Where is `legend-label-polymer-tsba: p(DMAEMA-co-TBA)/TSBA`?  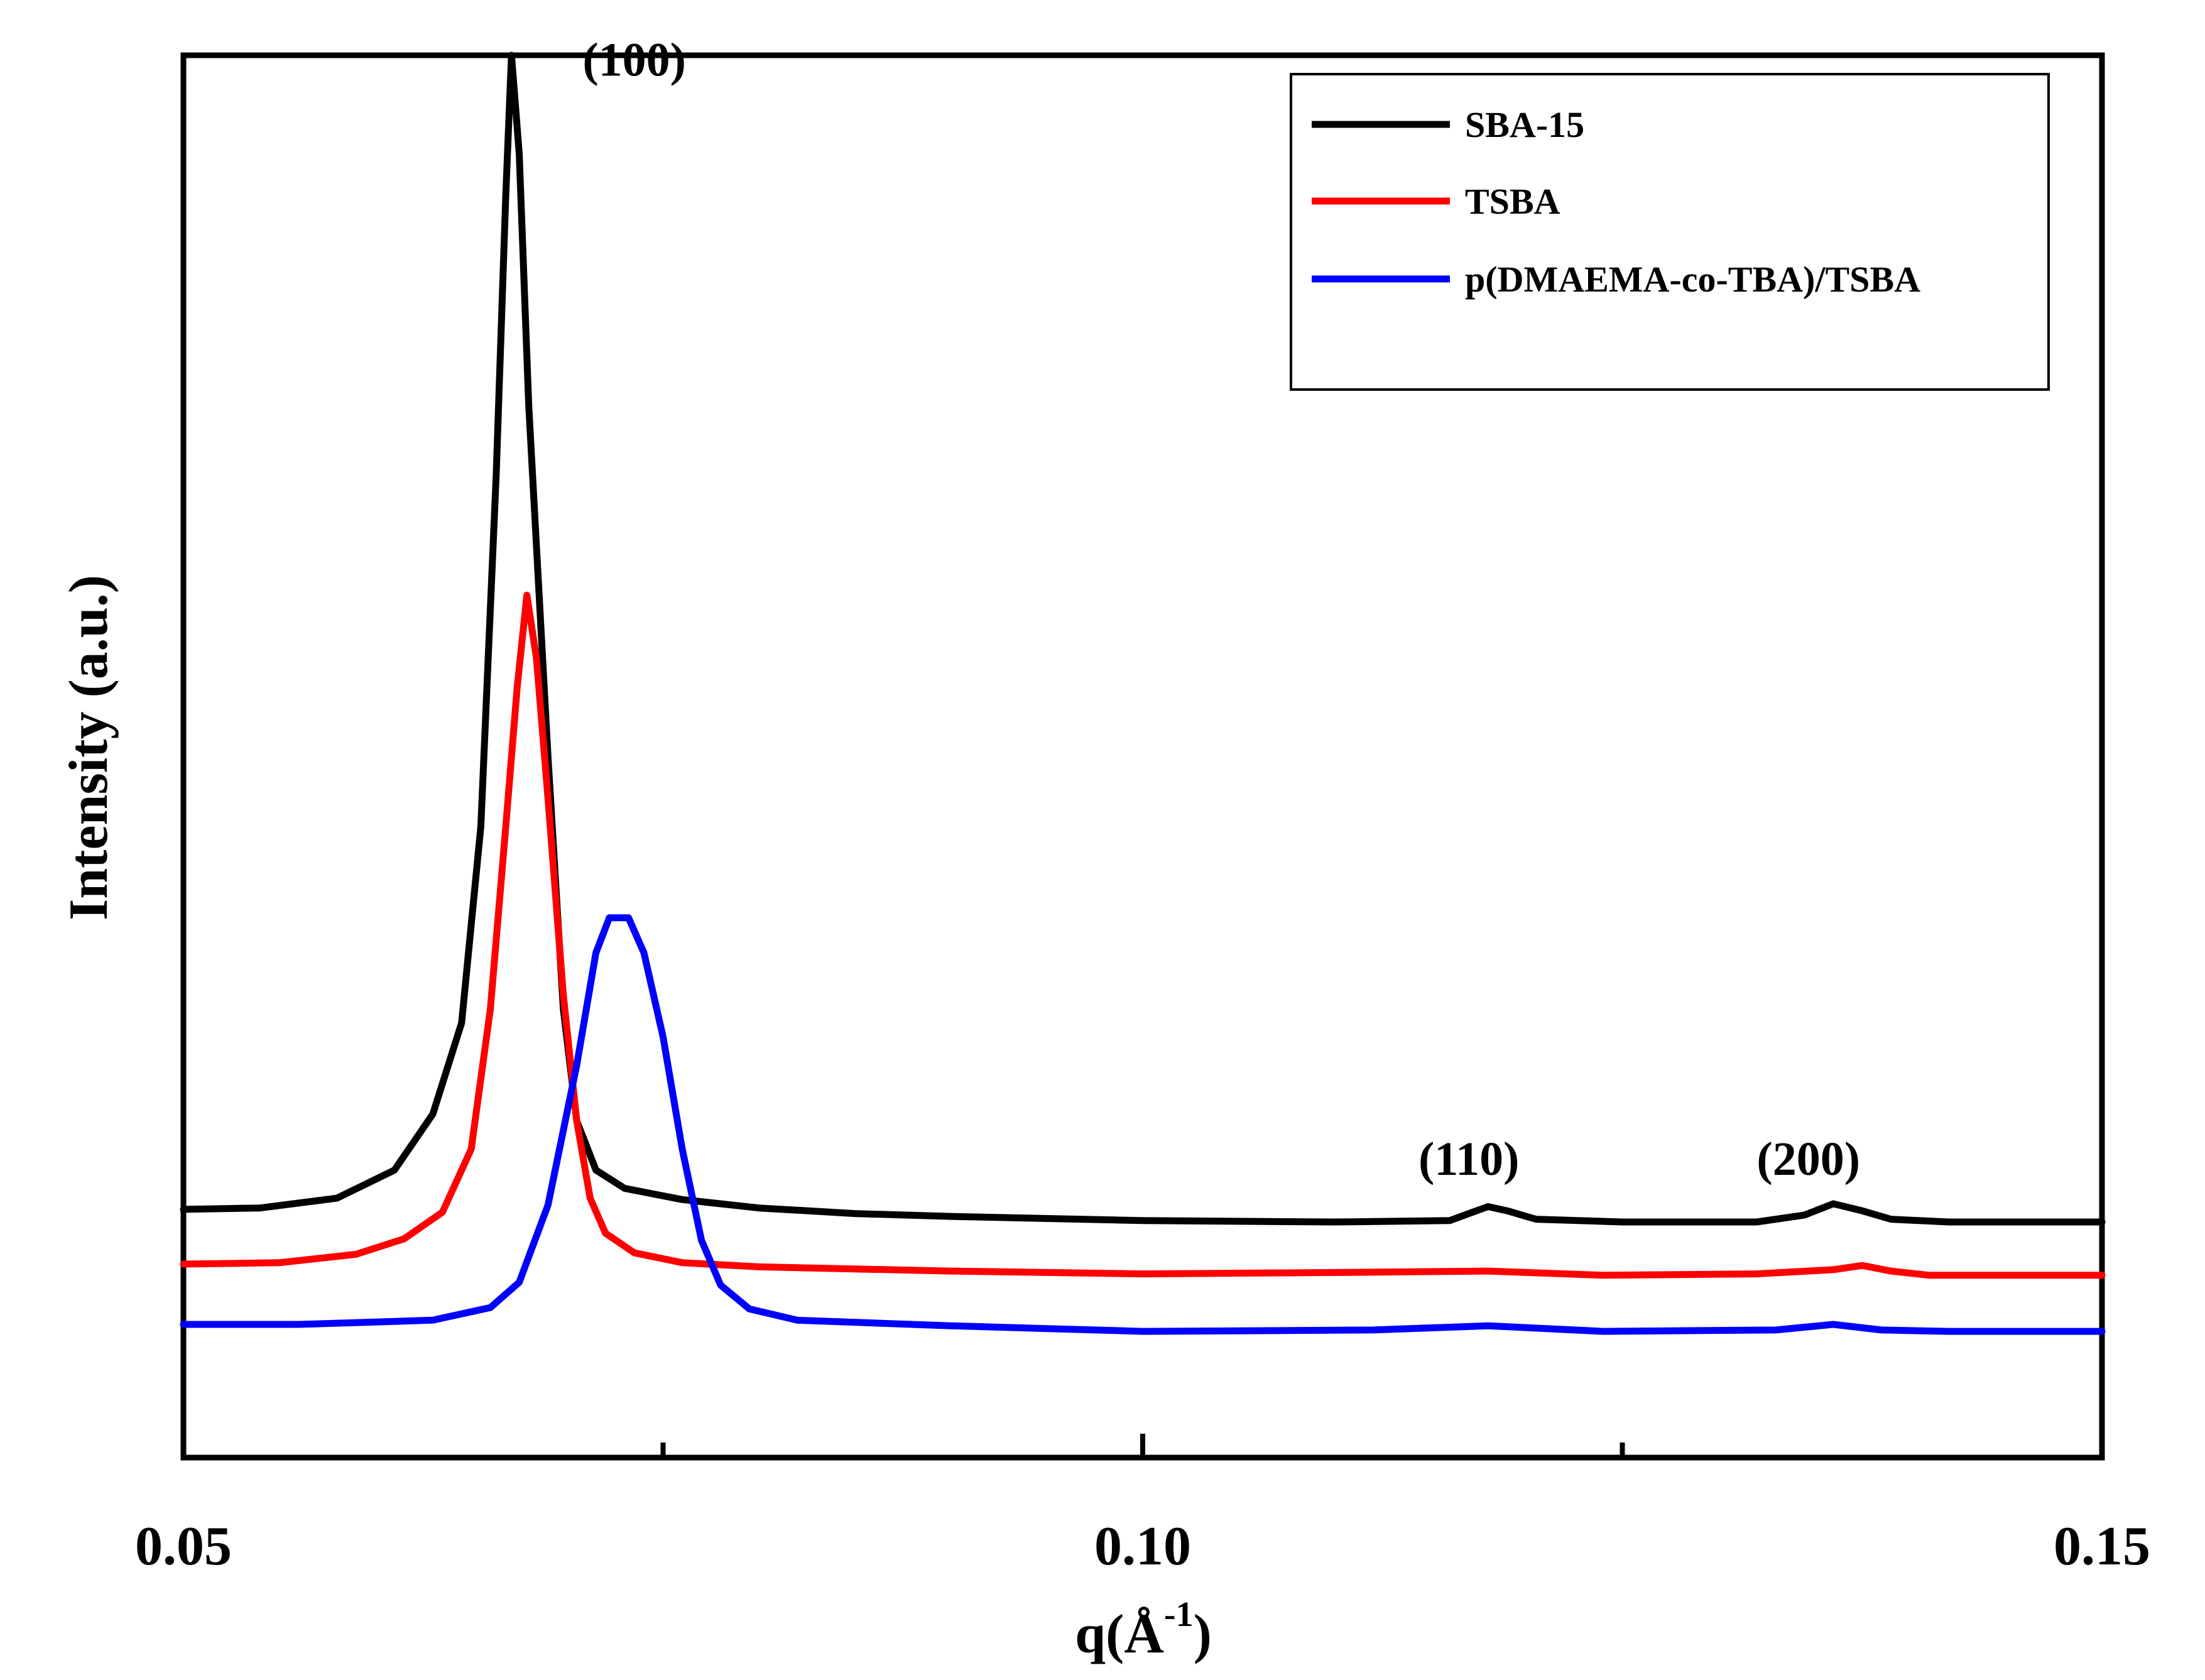
legend-label-polymer-tsba: p(DMAEMA-co-TBA)/TSBA is located at coordinates (1692, 279).